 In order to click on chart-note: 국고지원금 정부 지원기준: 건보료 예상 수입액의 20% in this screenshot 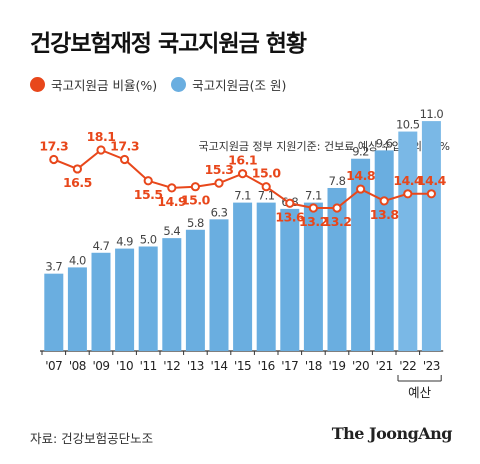, I will do `click(324, 146)`.